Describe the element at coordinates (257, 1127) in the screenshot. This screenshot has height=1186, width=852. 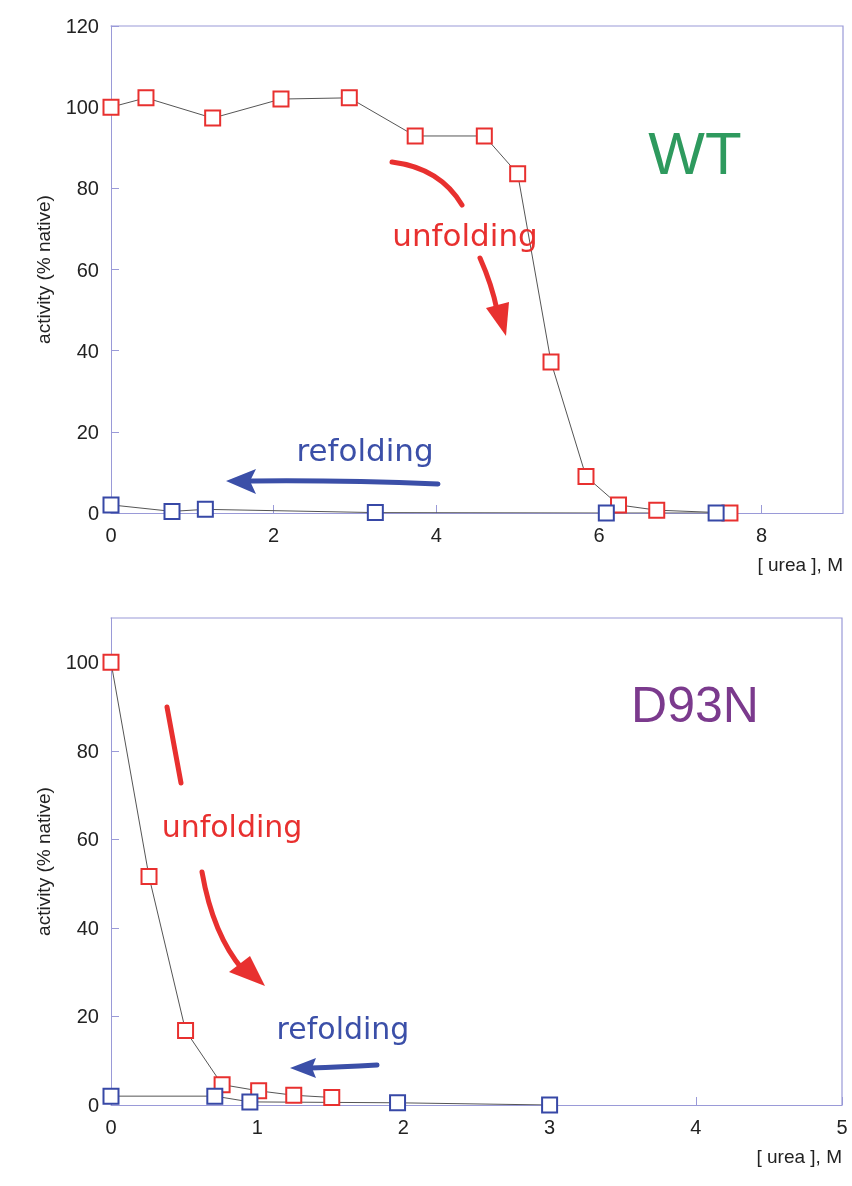
I see `x-tick-label: 1` at that location.